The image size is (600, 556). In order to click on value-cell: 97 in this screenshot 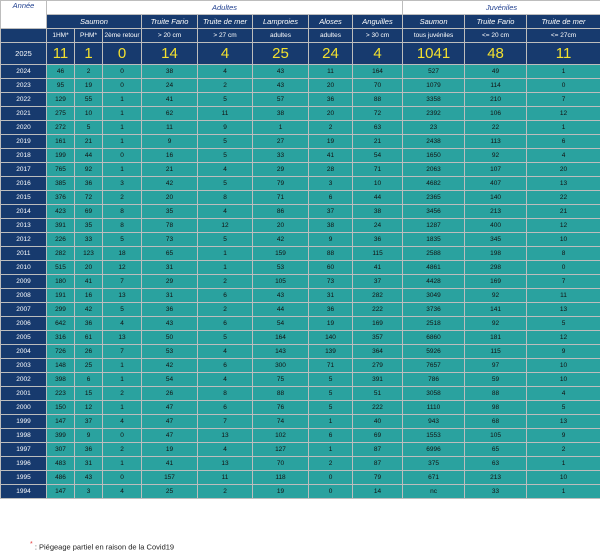, I will do `click(496, 365)`.